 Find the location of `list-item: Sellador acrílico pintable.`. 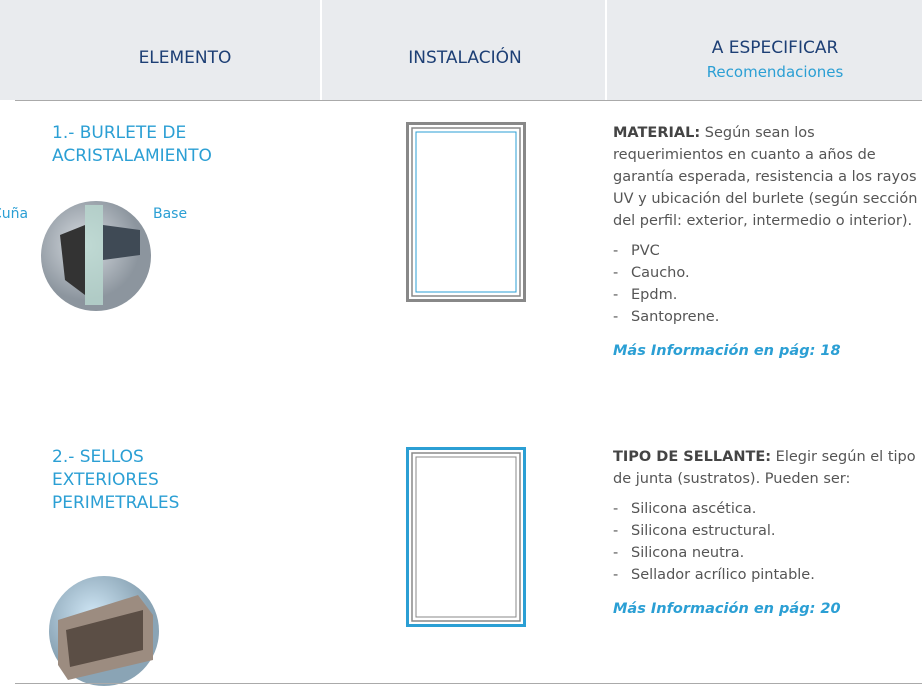

list-item: Sellador acrílico pintable. is located at coordinates (765, 575).